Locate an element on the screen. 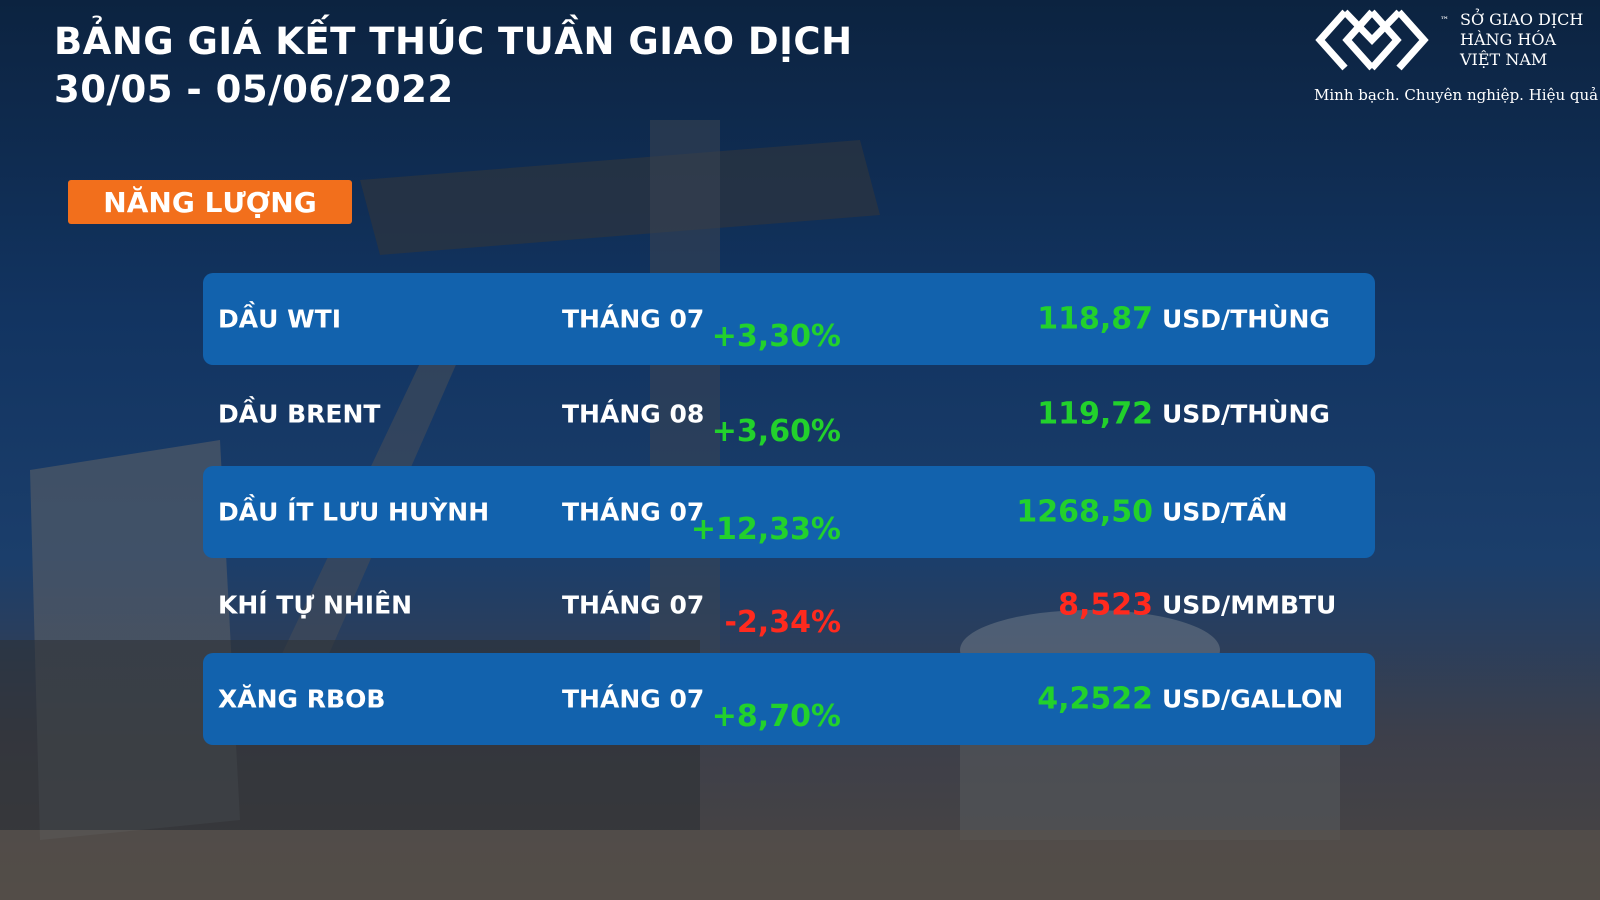  unit: USD/TẤN is located at coordinates (1225, 512).